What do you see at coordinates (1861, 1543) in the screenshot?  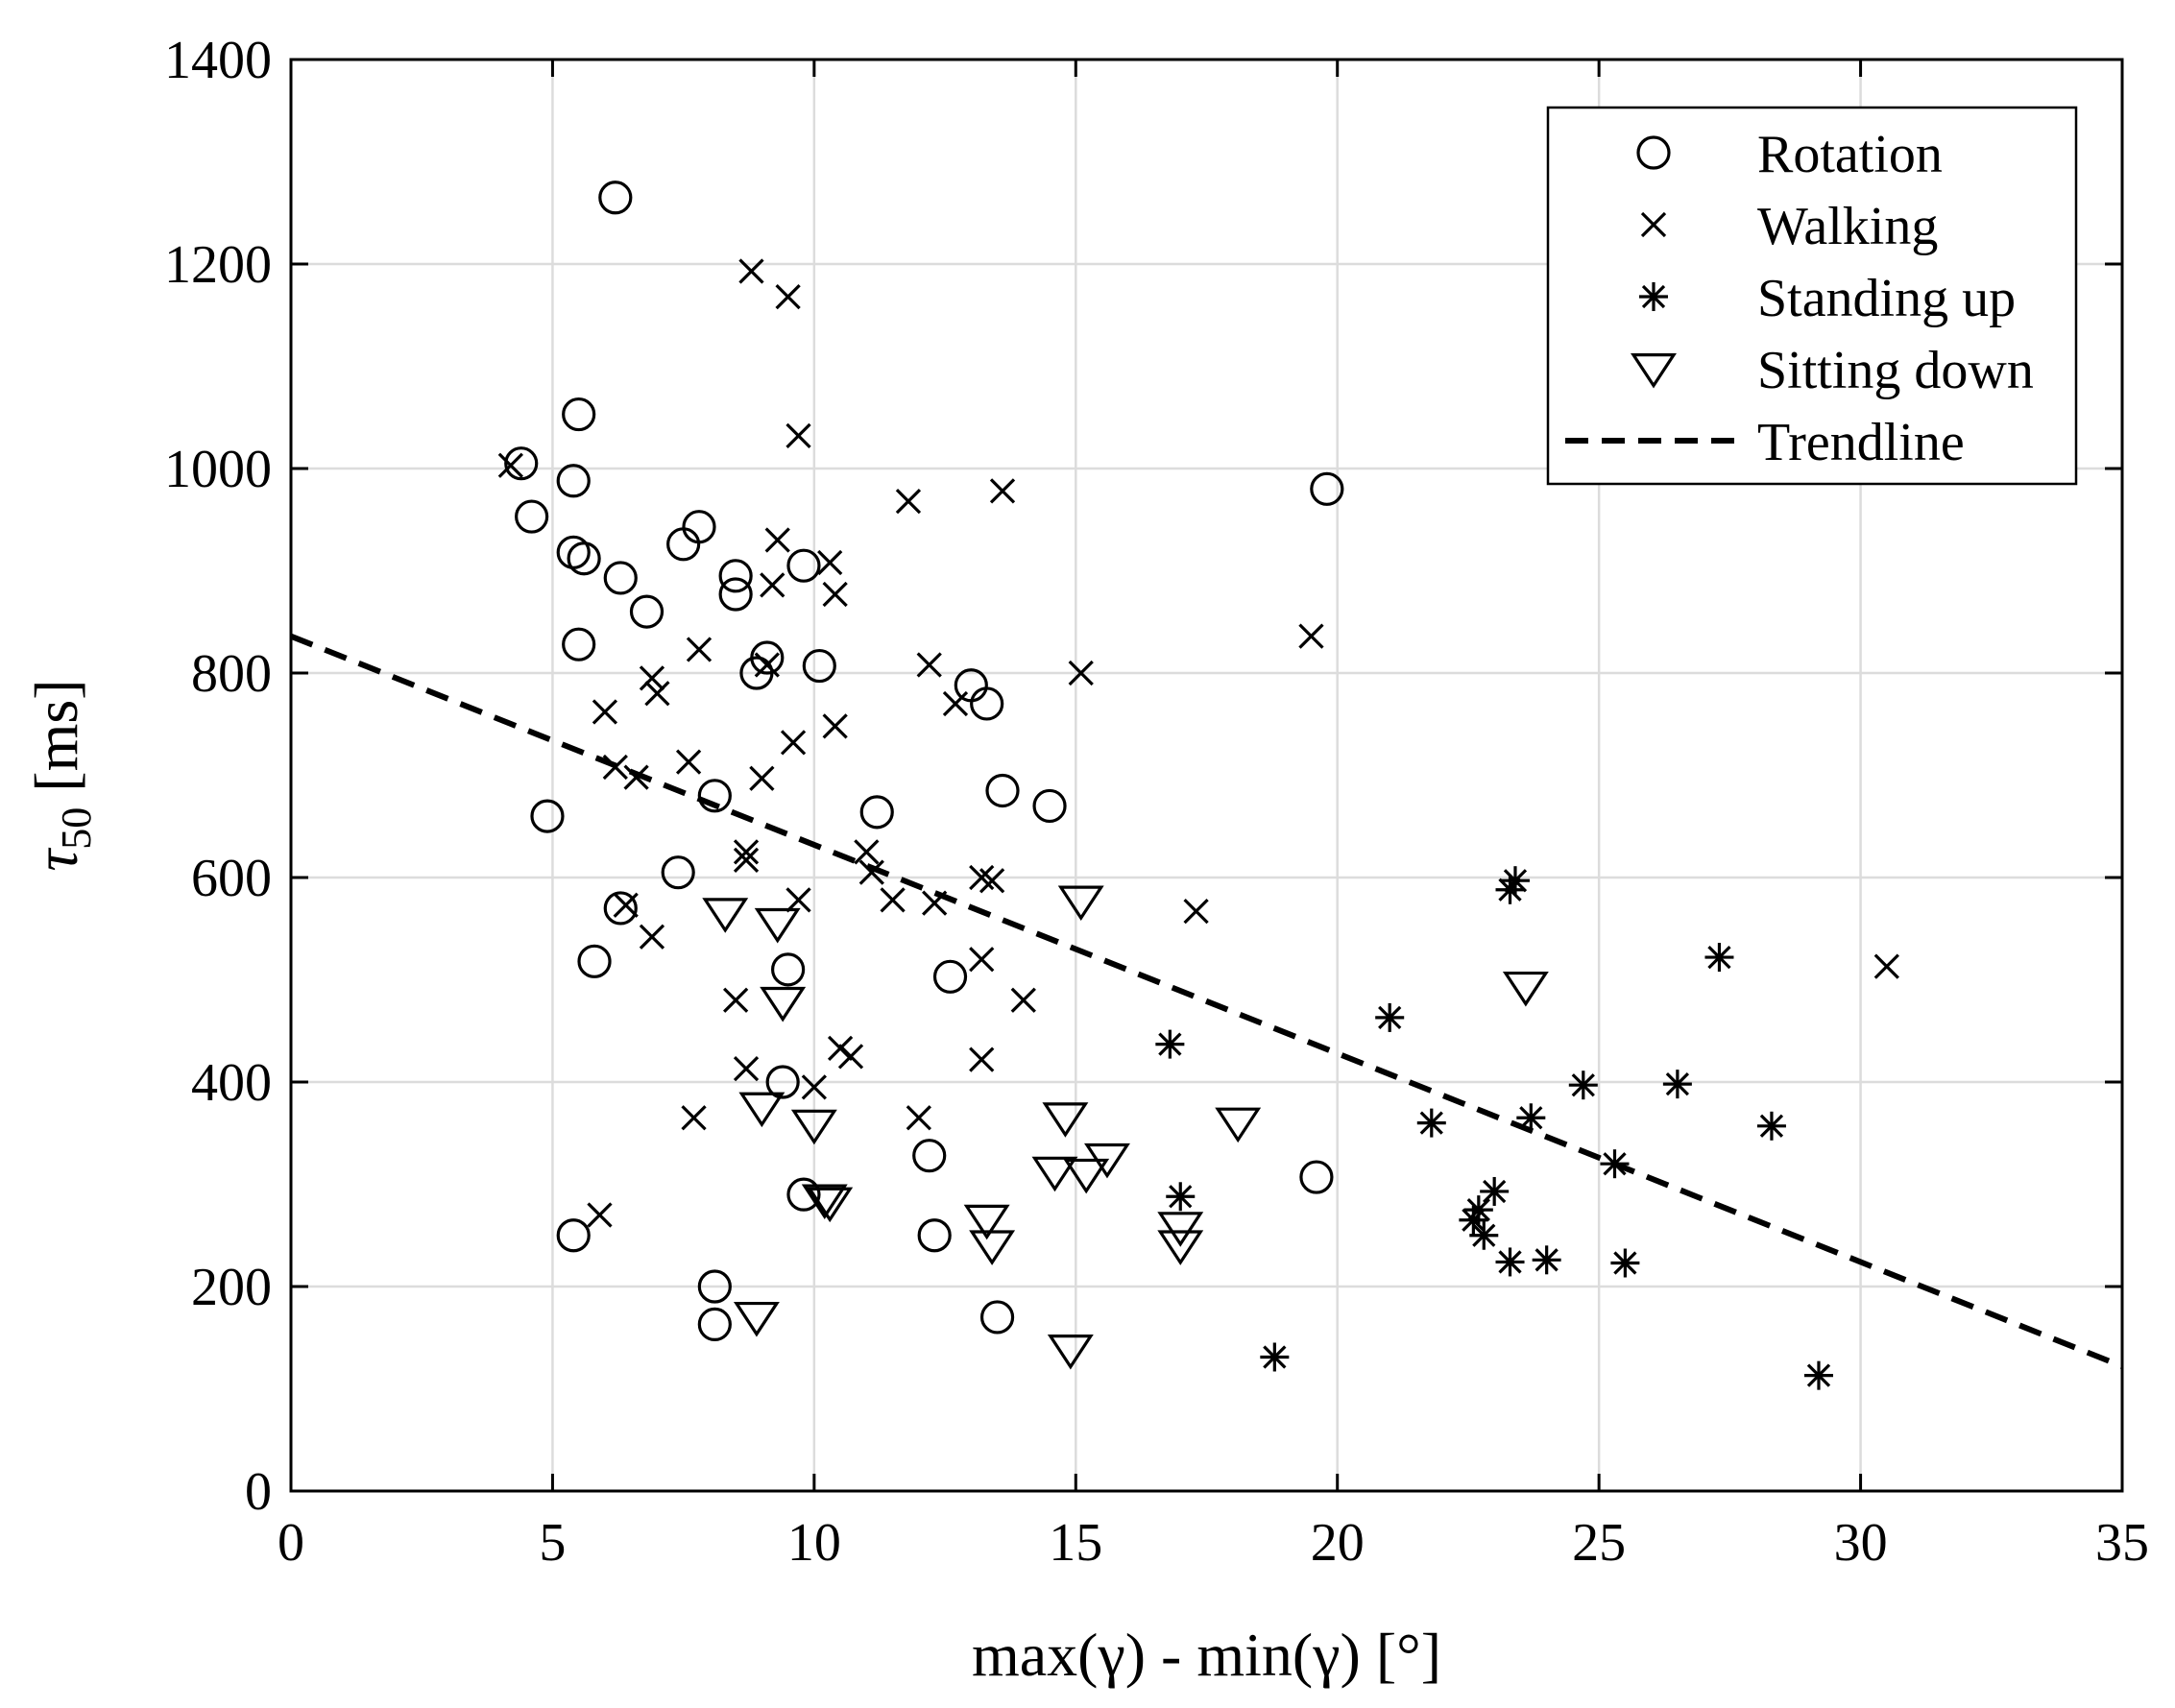 I see `x-tick-label: 30` at bounding box center [1861, 1543].